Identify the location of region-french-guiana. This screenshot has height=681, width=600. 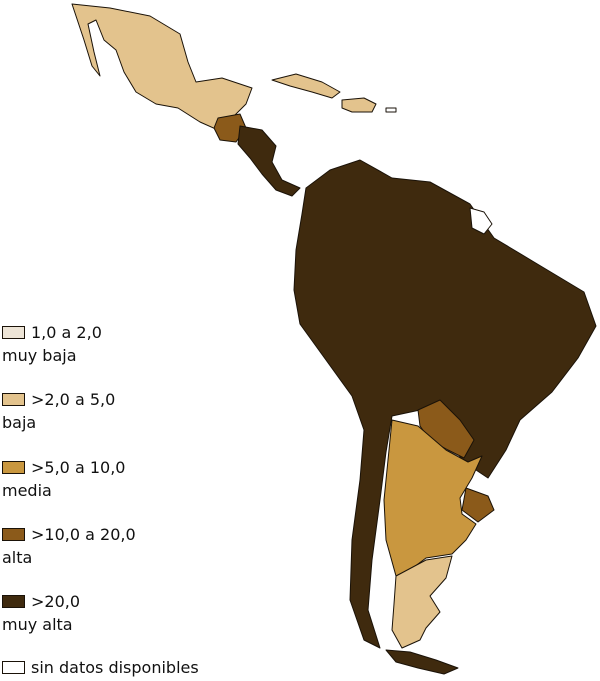
(481, 221).